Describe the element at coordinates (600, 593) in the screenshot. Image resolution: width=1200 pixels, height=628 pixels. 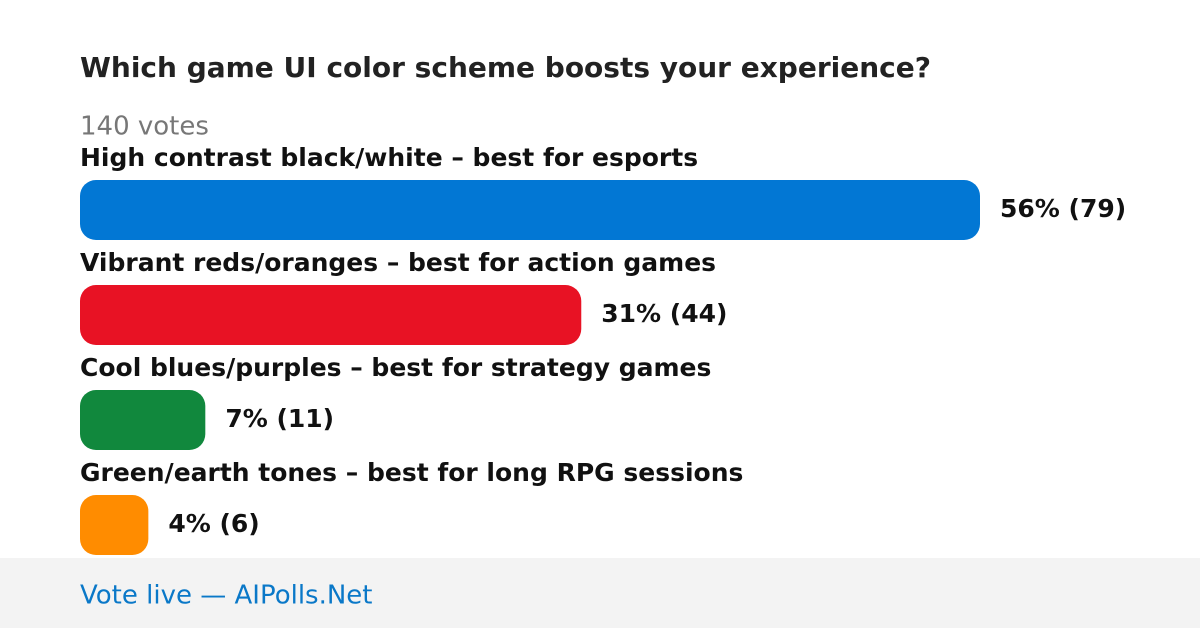
I see `footer-band` at that location.